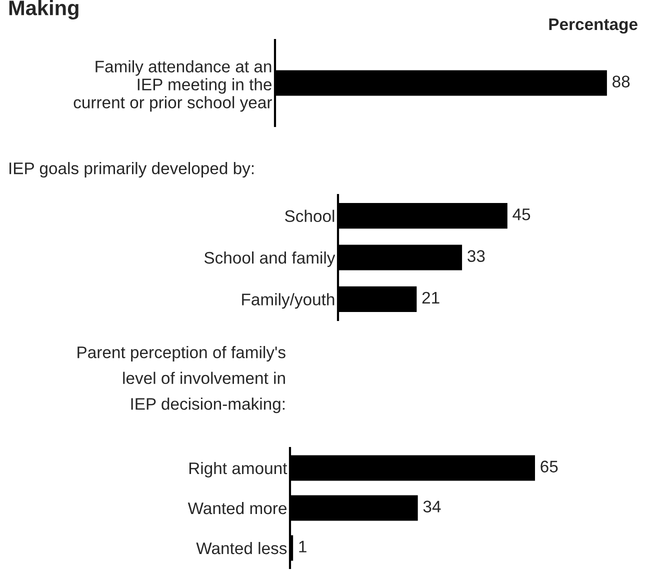  Describe the element at coordinates (309, 216) in the screenshot. I see `y-tick-label: School` at that location.